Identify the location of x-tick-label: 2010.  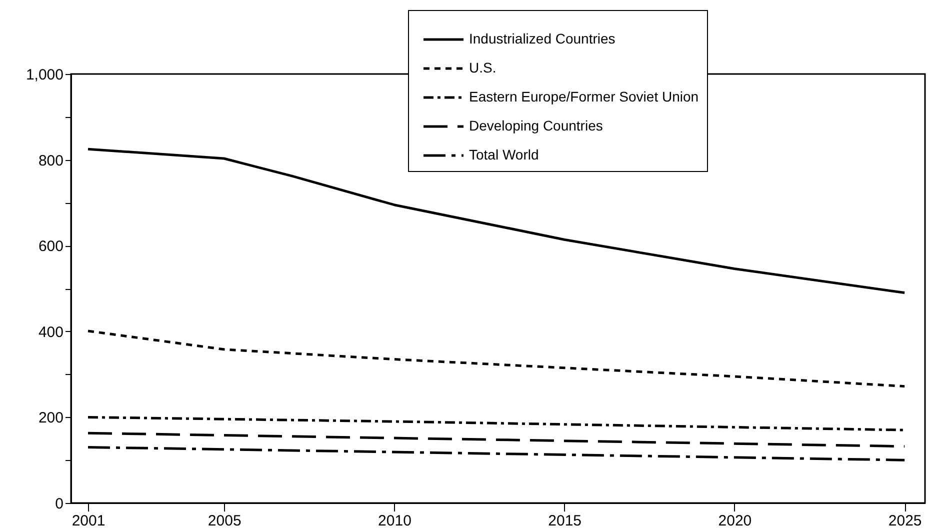
(395, 521).